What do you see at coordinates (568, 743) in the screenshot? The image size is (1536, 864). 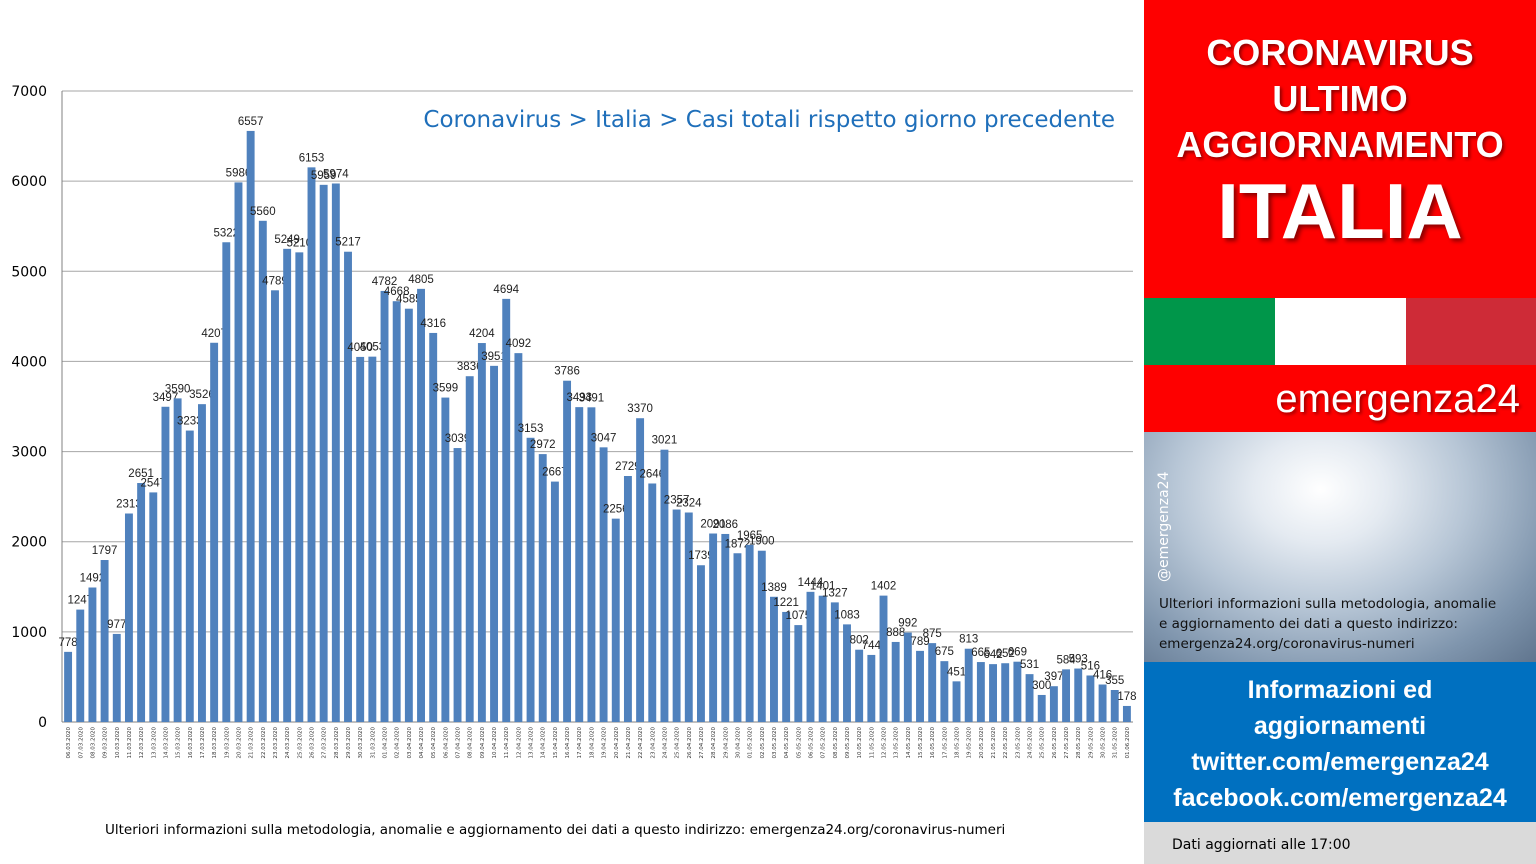 I see `x-tick-label: 16.04.2020` at bounding box center [568, 743].